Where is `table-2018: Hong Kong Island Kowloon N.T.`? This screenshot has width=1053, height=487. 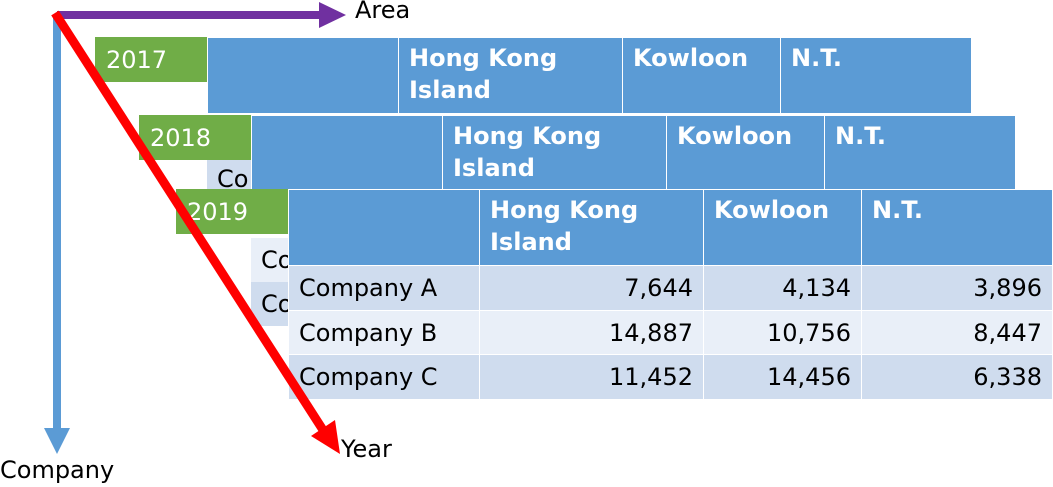
table-2018: Hong Kong Island Kowloon N.T. is located at coordinates (633, 153).